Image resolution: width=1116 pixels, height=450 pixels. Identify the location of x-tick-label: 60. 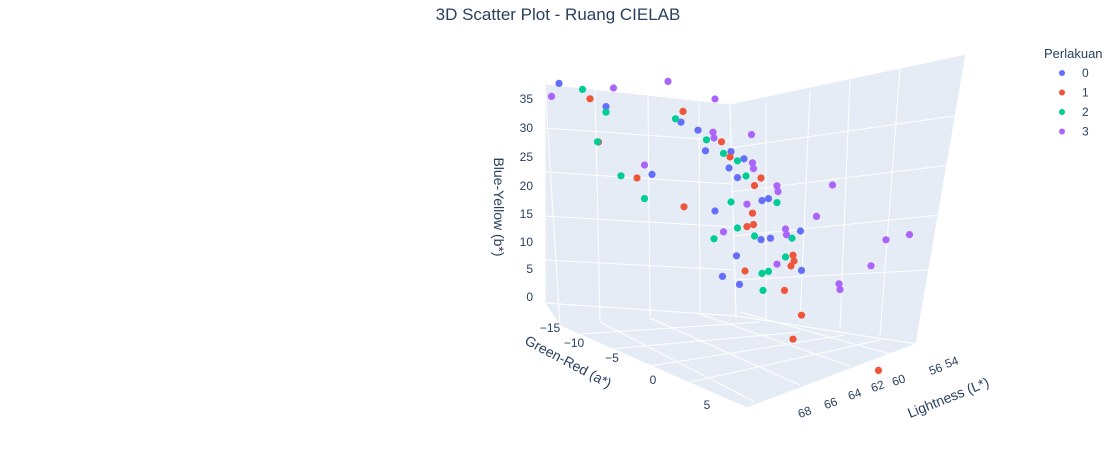
(899, 380).